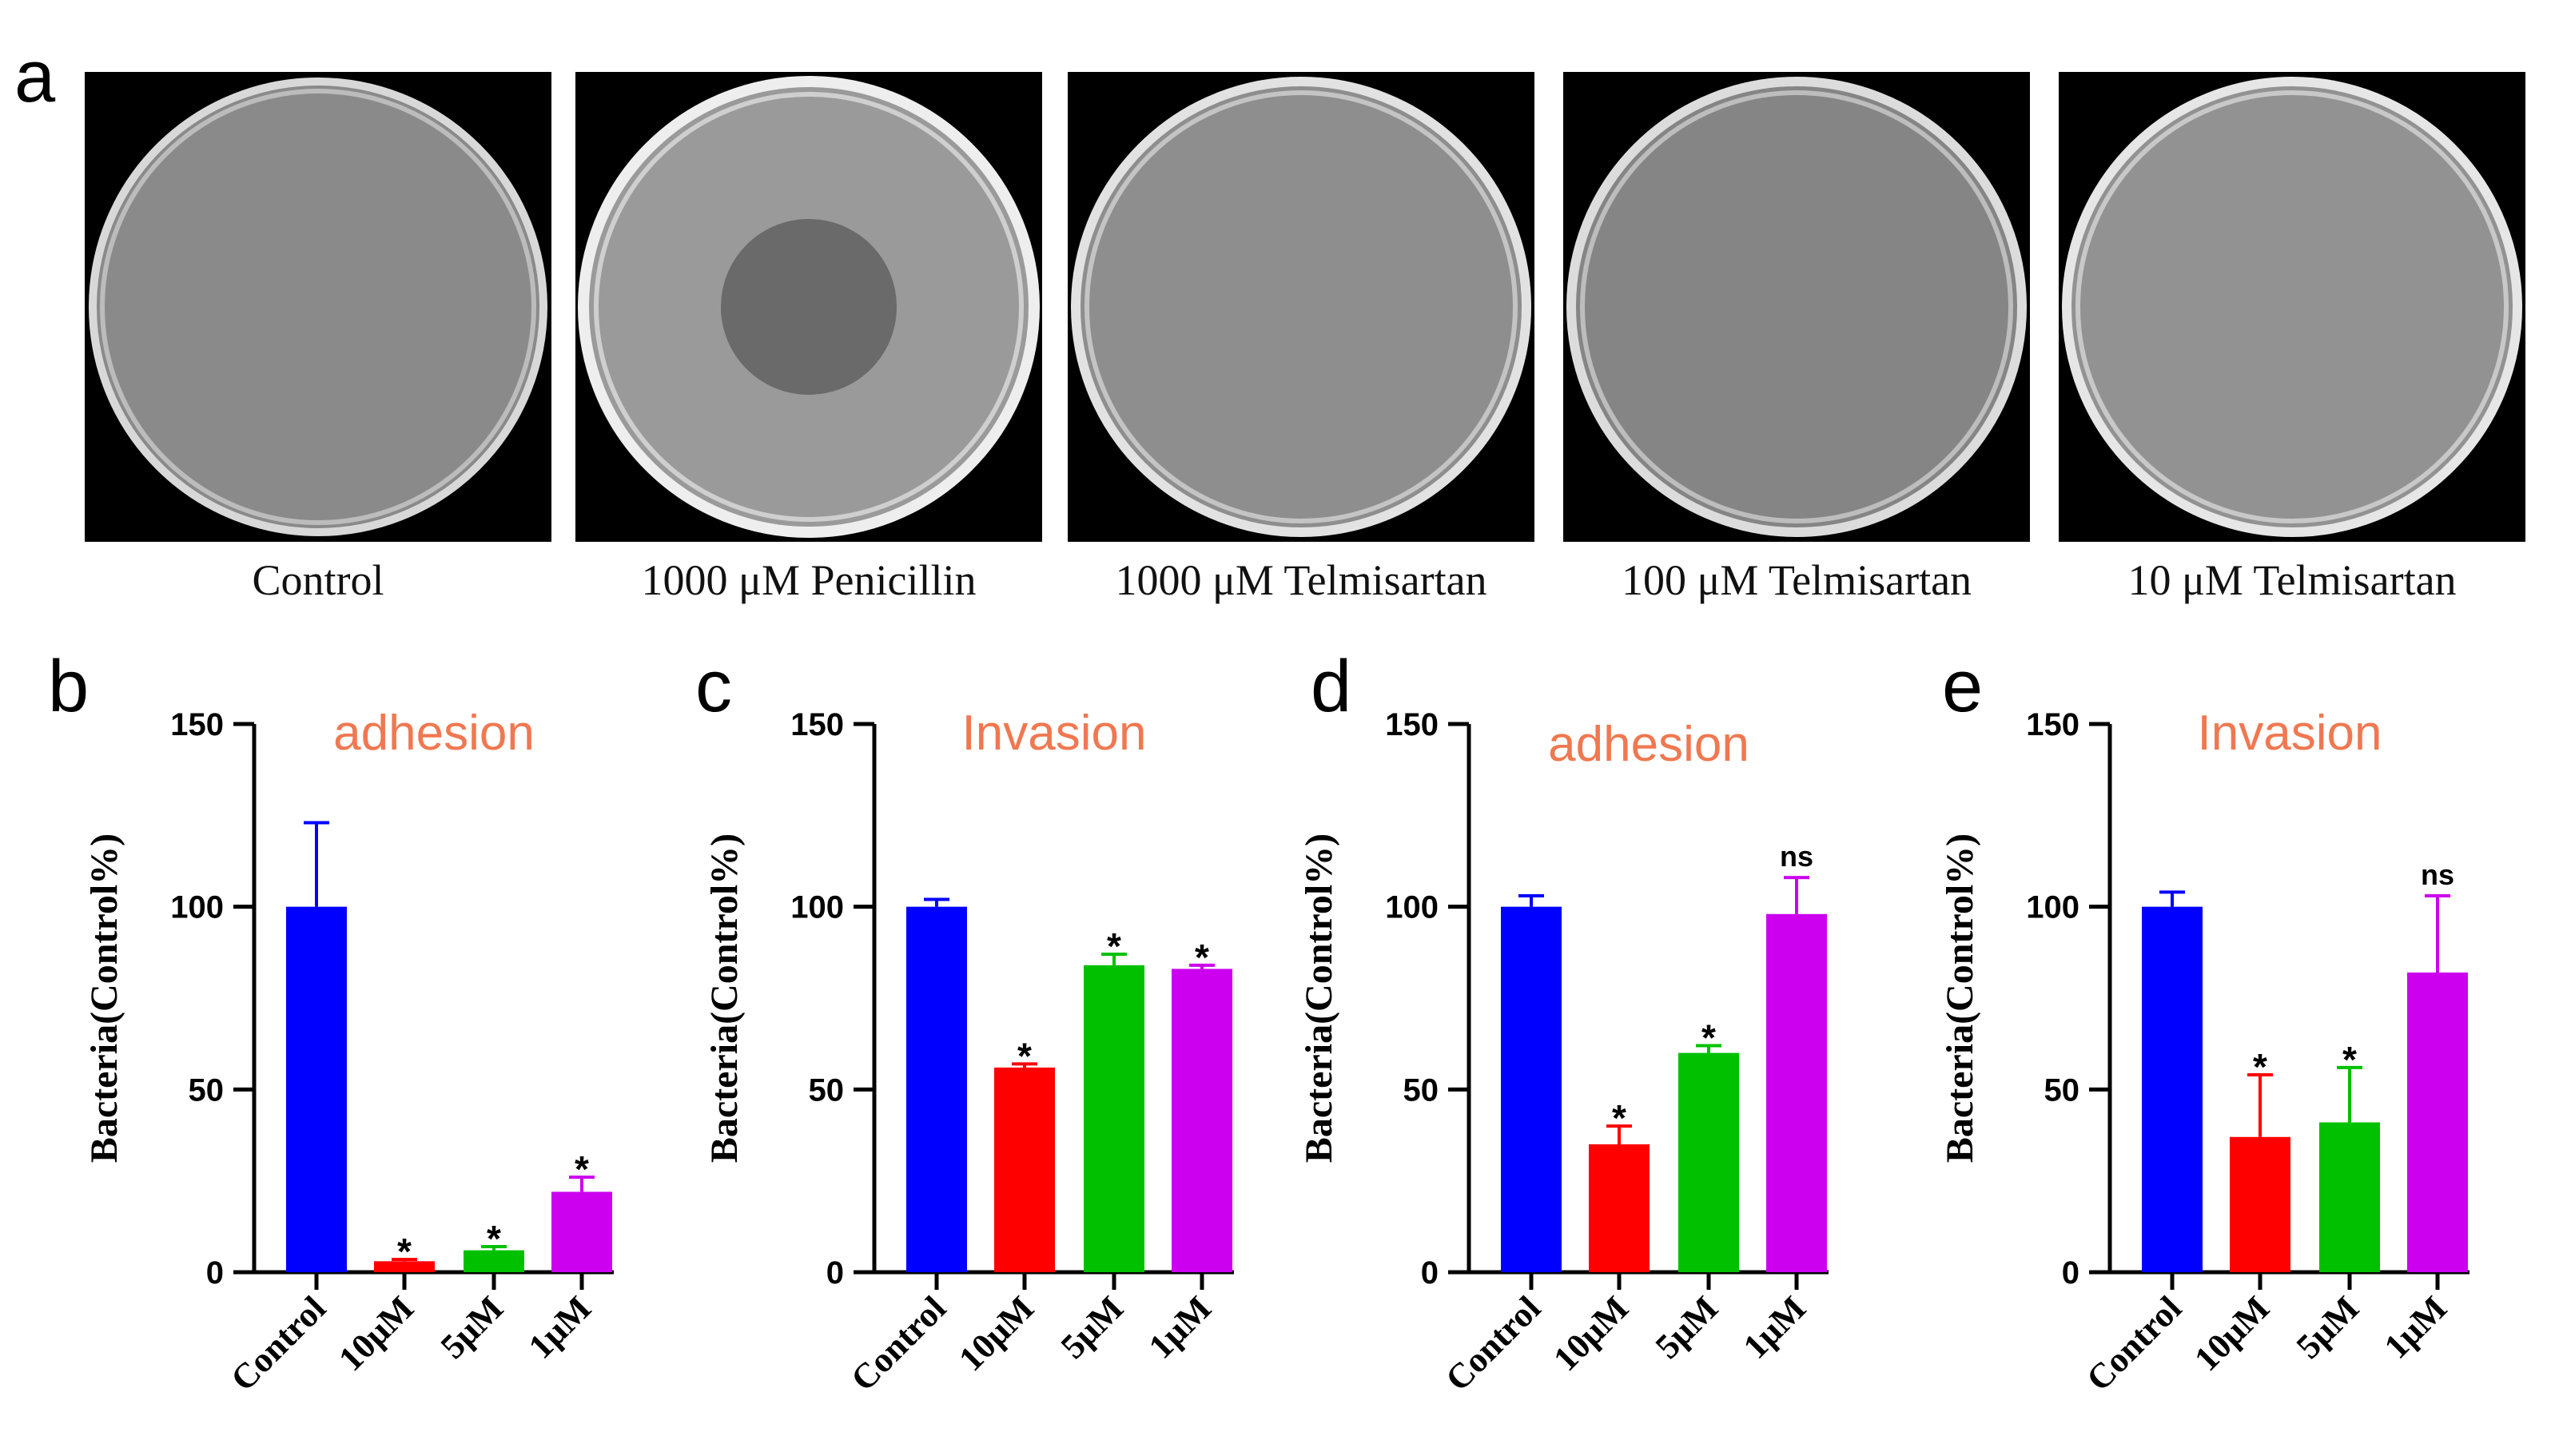  What do you see at coordinates (318, 580) in the screenshot?
I see `plate-caption-control: Control` at bounding box center [318, 580].